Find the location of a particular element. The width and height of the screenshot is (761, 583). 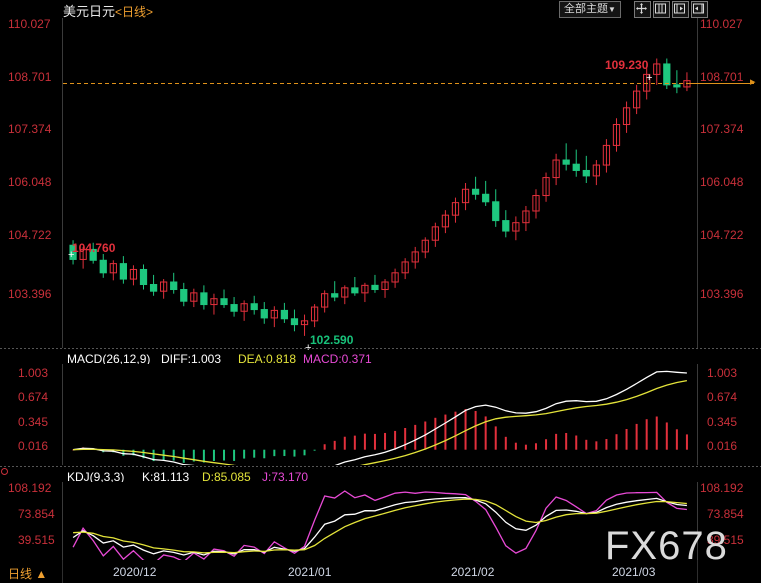

price-axis-label-right-1: 108.701 is located at coordinates (722, 77).